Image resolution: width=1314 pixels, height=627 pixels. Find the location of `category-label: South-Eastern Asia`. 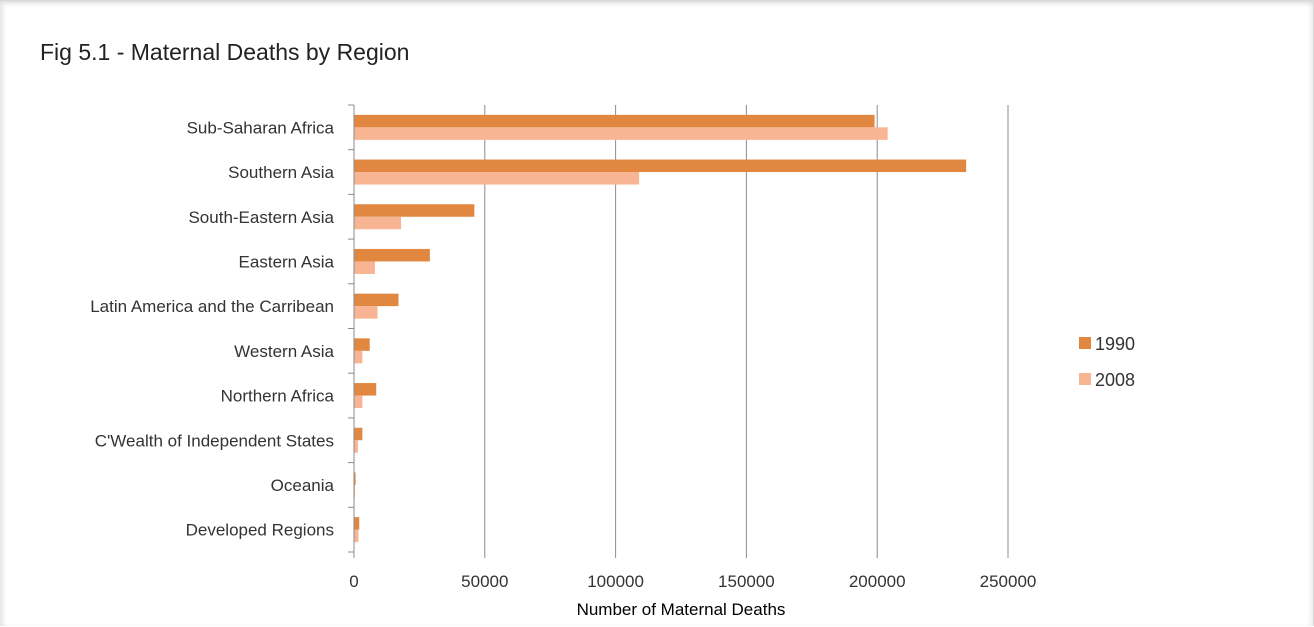

category-label: South-Eastern Asia is located at coordinates (261, 217).